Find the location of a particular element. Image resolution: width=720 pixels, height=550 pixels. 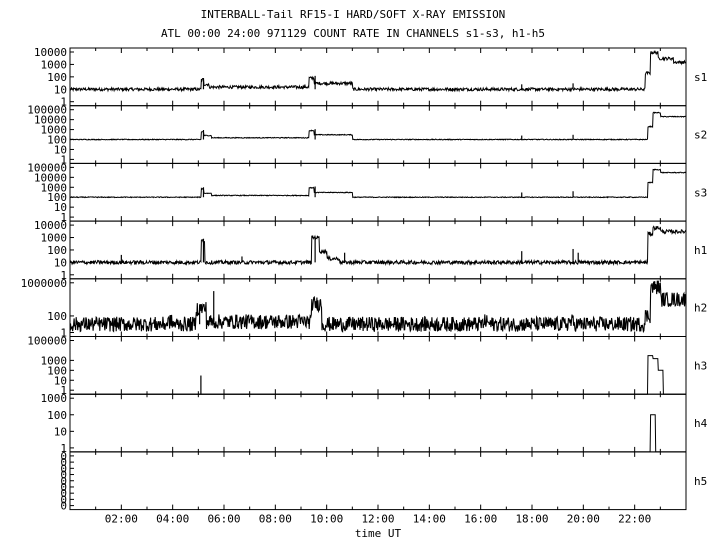

channel-label-s3: s3 is located at coordinates (700, 192).